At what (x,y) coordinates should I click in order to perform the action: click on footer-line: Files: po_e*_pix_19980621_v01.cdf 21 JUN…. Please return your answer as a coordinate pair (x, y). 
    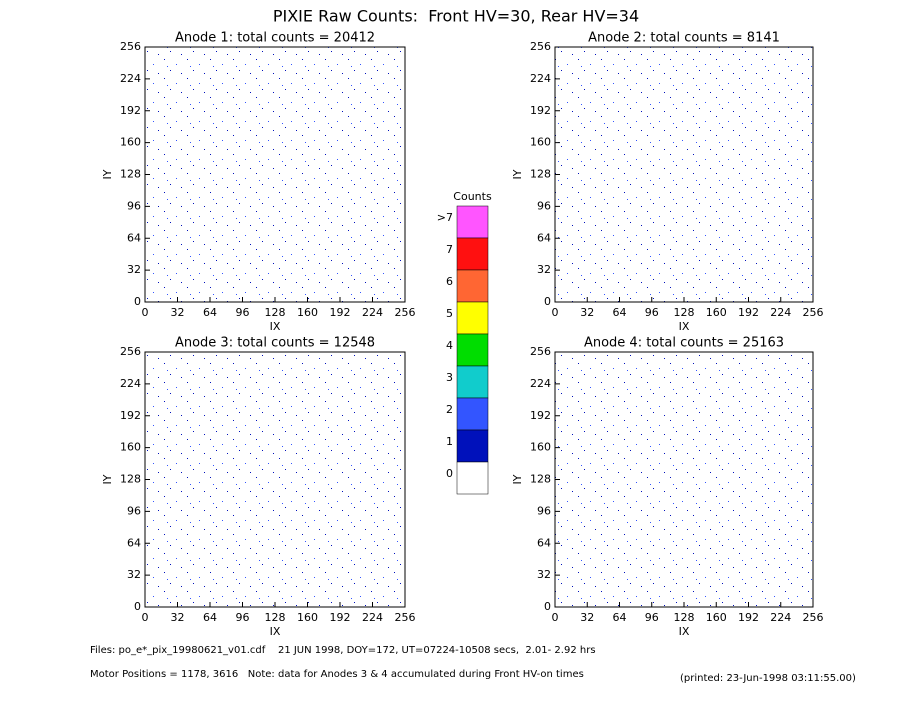
    Looking at the image, I should click on (343, 650).